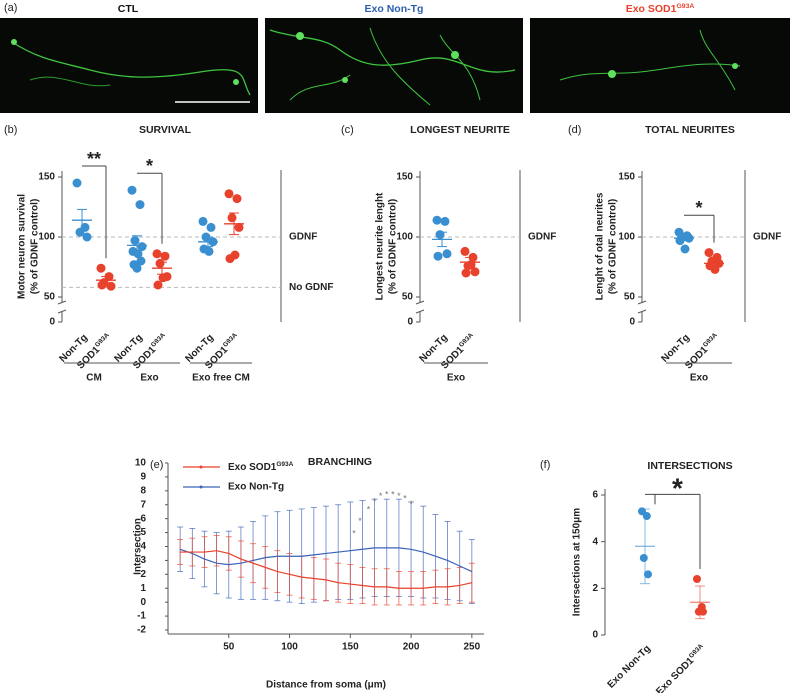 The height and width of the screenshot is (693, 790). I want to click on y-axis-label: Intersection, so click(138, 546).